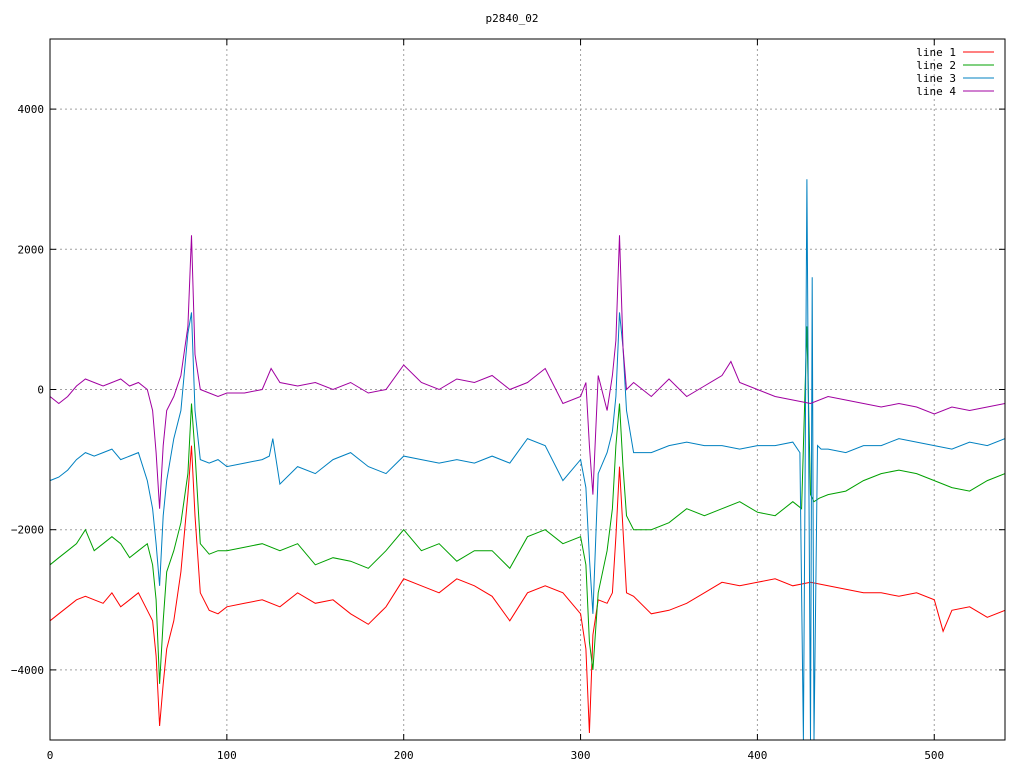 The width and height of the screenshot is (1024, 768). What do you see at coordinates (936, 52) in the screenshot?
I see `legend-label-1: line 1` at bounding box center [936, 52].